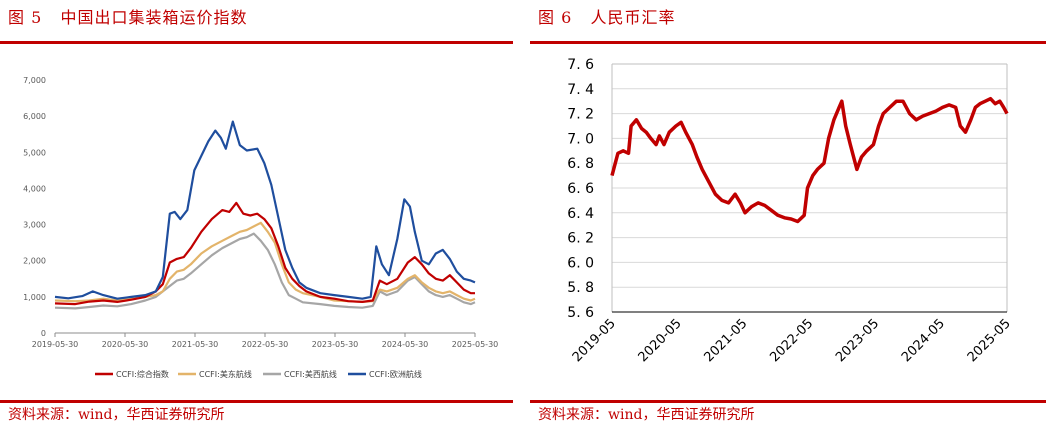  Describe the element at coordinates (335, 344) in the screenshot. I see `x-tick-label: 2023-05-30` at that location.